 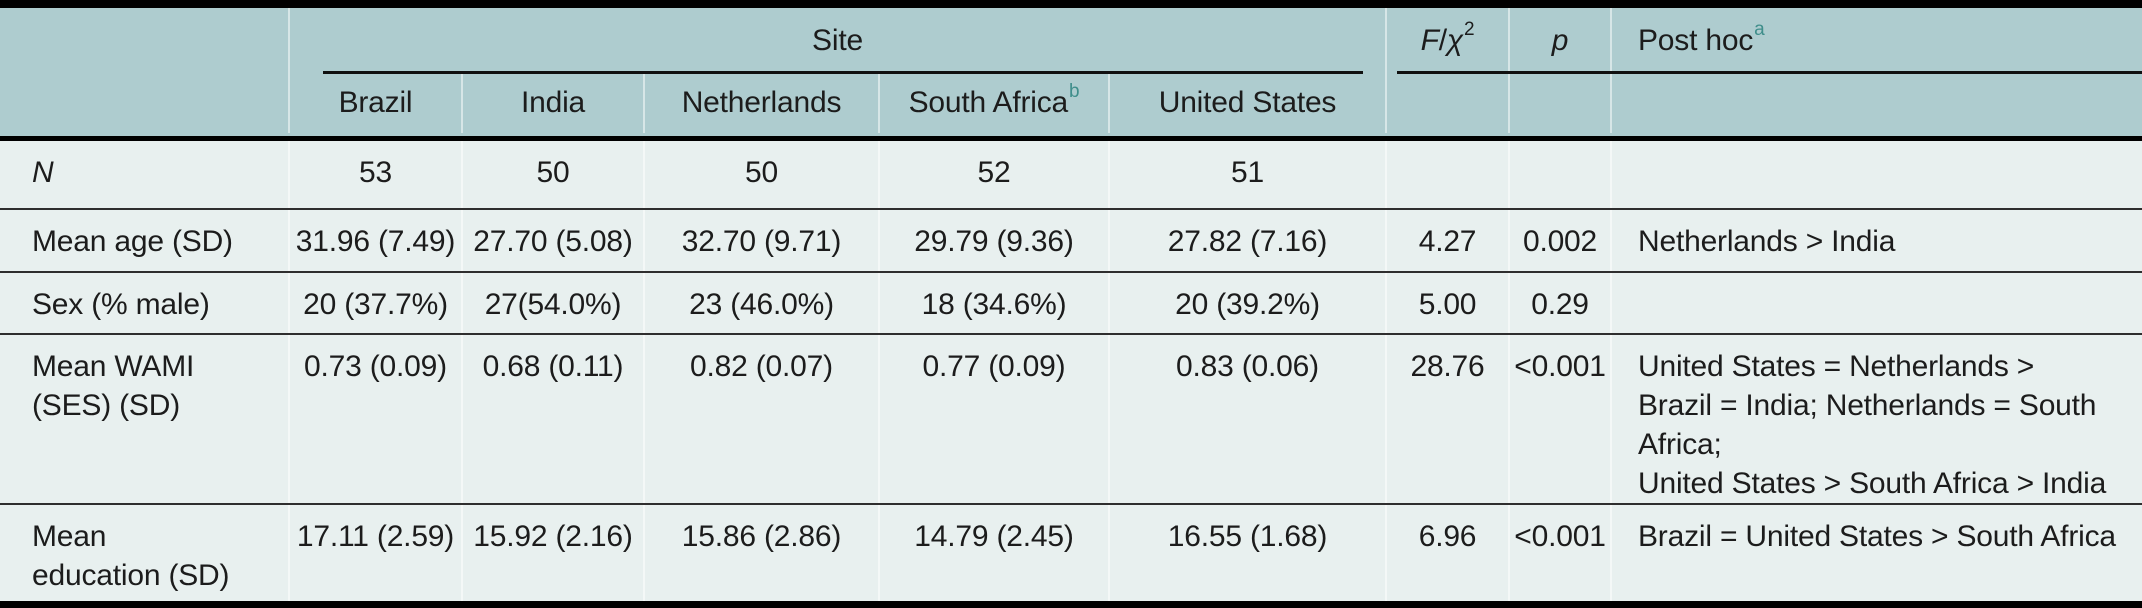 I want to click on column-header-south-africa: South Africa b, so click(x=995, y=103).